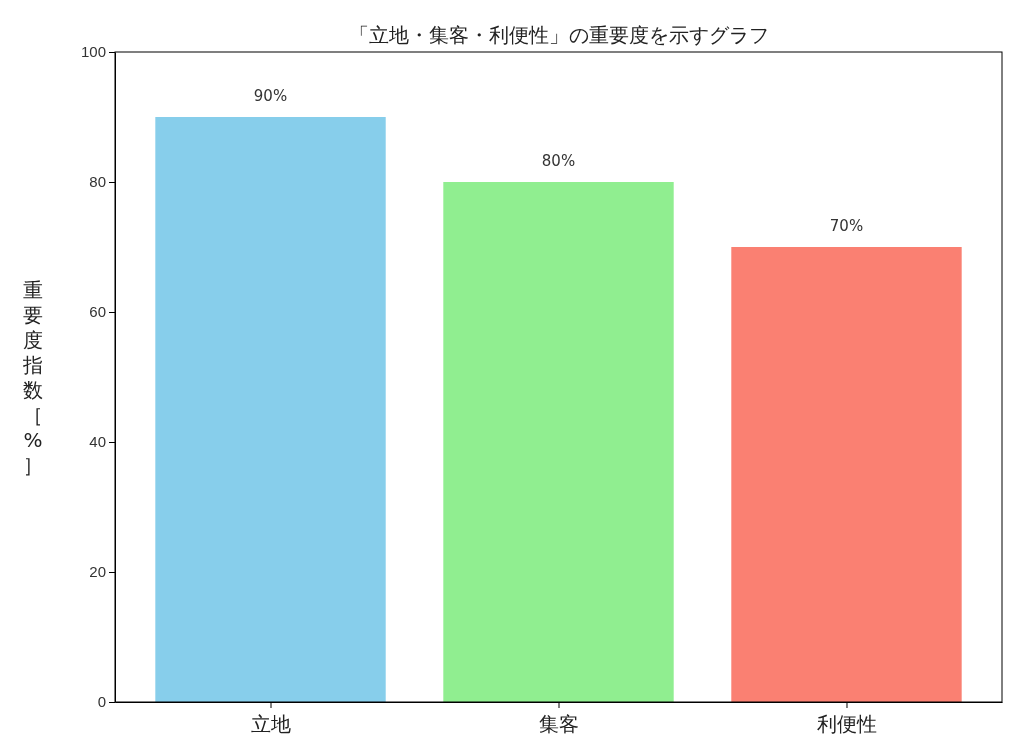 Image resolution: width=1024 pixels, height=750 pixels. I want to click on y-tick-label: 60, so click(97, 312).